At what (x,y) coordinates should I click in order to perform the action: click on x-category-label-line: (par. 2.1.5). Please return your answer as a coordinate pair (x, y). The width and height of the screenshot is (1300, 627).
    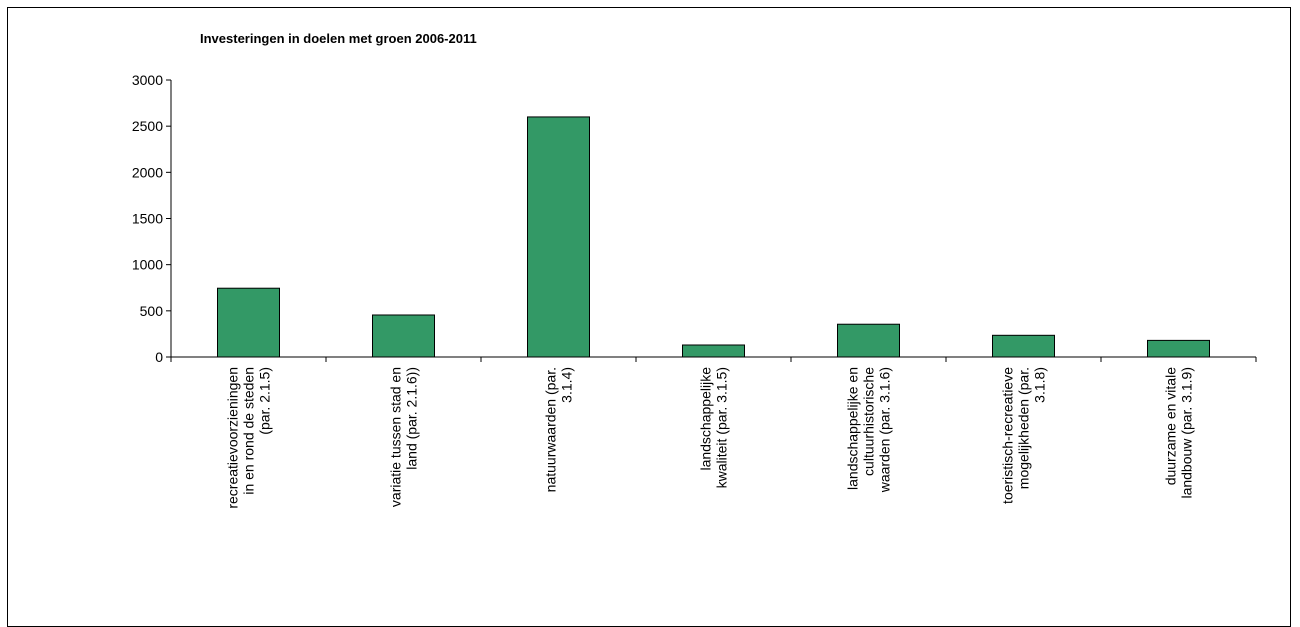
    Looking at the image, I should click on (265, 401).